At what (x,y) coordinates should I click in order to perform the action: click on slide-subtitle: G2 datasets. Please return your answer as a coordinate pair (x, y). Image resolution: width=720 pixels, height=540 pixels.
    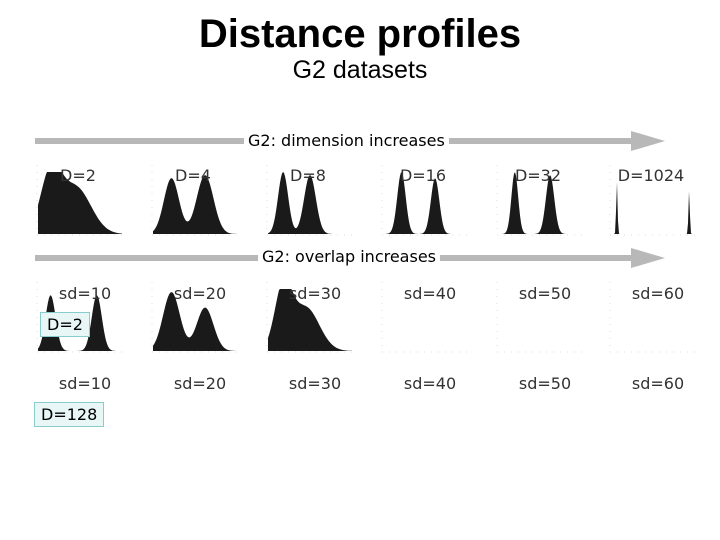
    Looking at the image, I should click on (360, 70).